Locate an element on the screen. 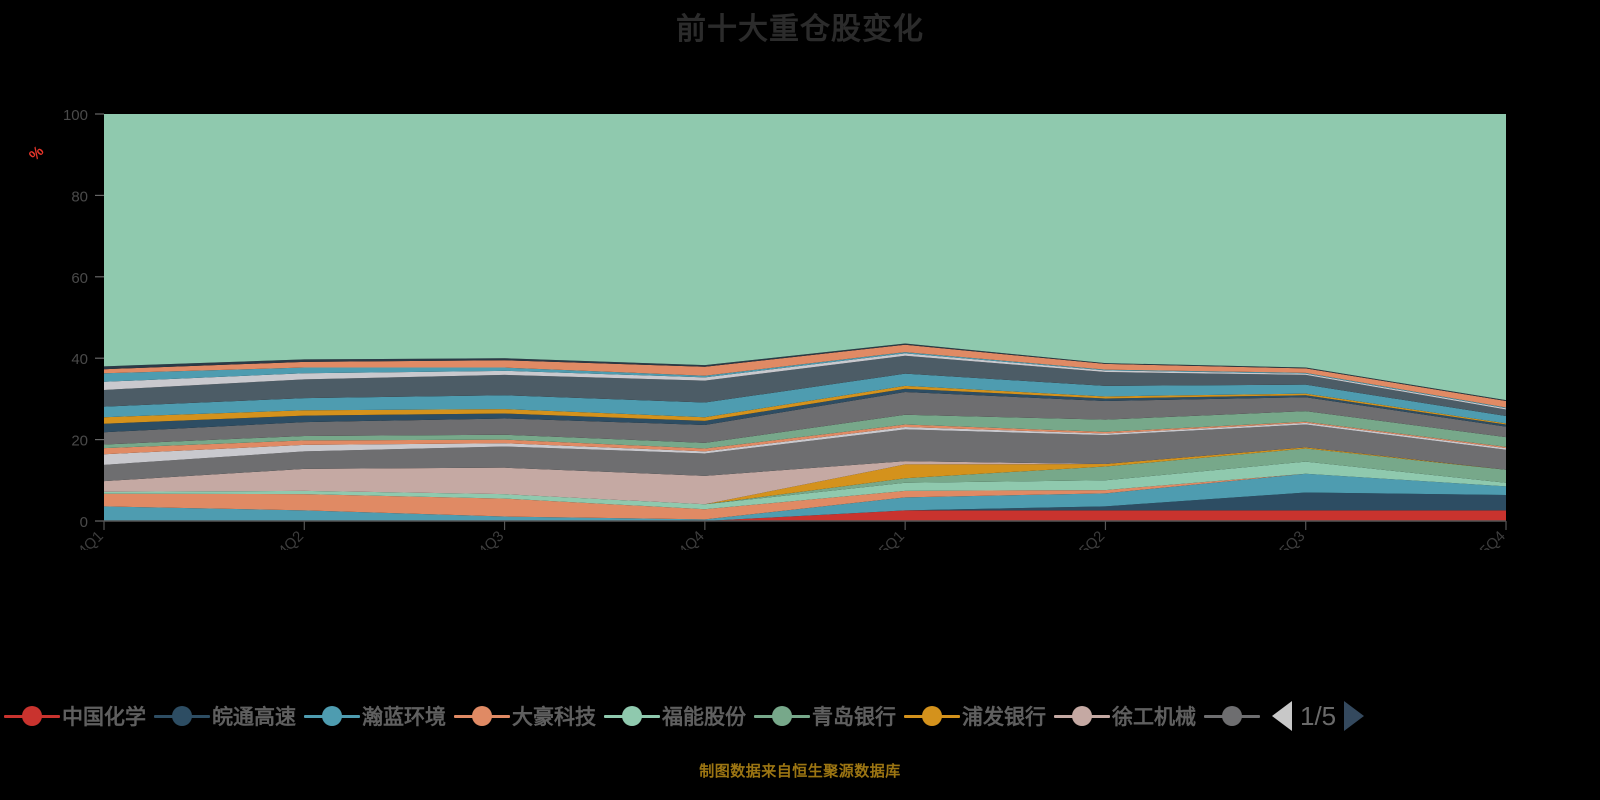 This screenshot has width=1600, height=800. legend-item-7: 浦发银行 is located at coordinates (975, 716).